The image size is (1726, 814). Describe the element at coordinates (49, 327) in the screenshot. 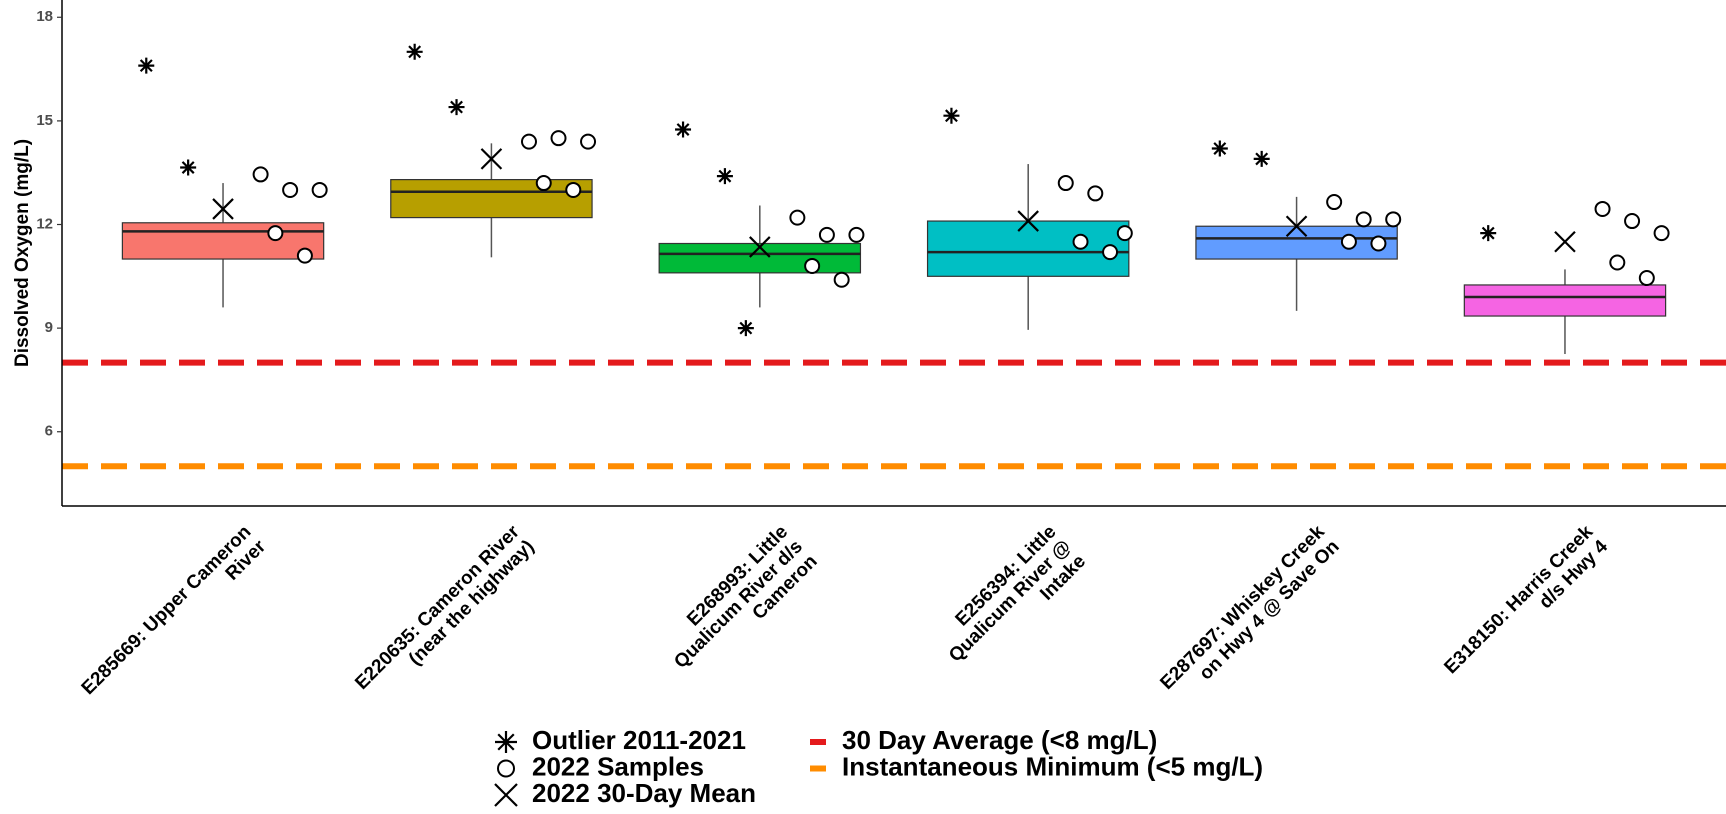

I see `y-tick-label: 9` at that location.